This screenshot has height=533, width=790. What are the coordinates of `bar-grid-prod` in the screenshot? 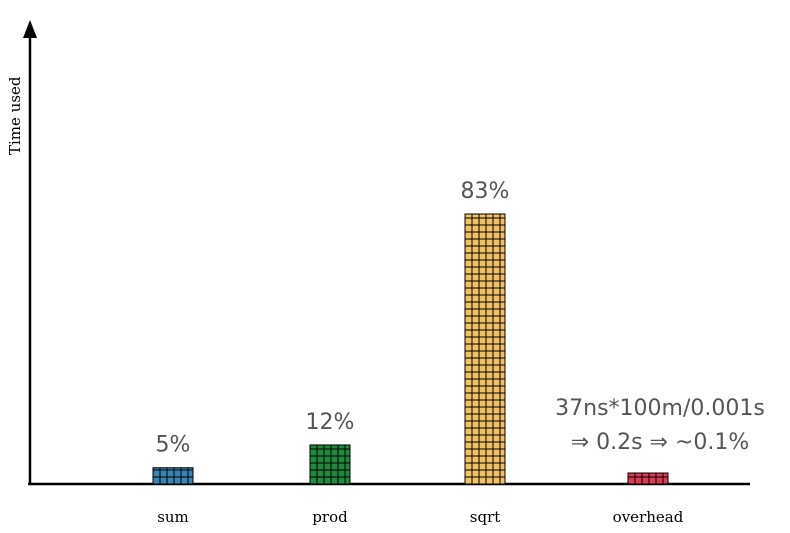 It's located at (330, 464).